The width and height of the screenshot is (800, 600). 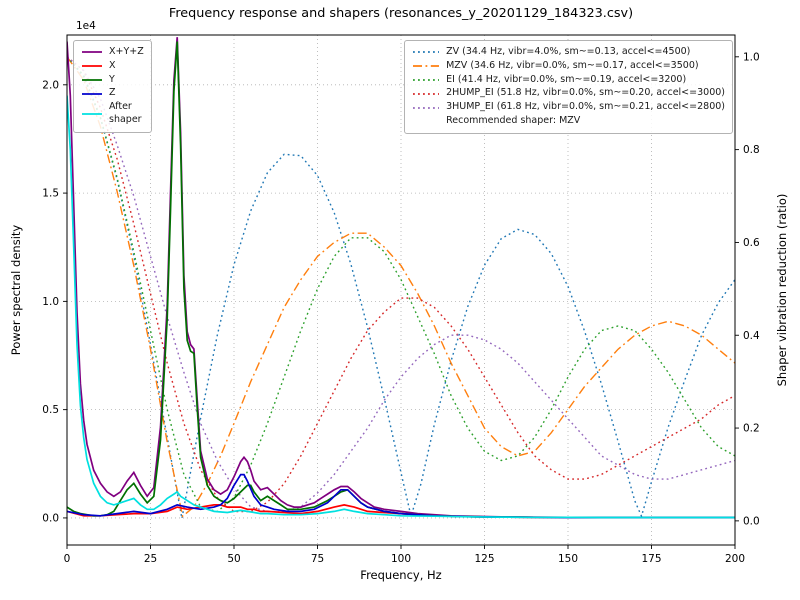 What do you see at coordinates (125, 113) in the screenshot?
I see `legend-label: After shaper` at bounding box center [125, 113].